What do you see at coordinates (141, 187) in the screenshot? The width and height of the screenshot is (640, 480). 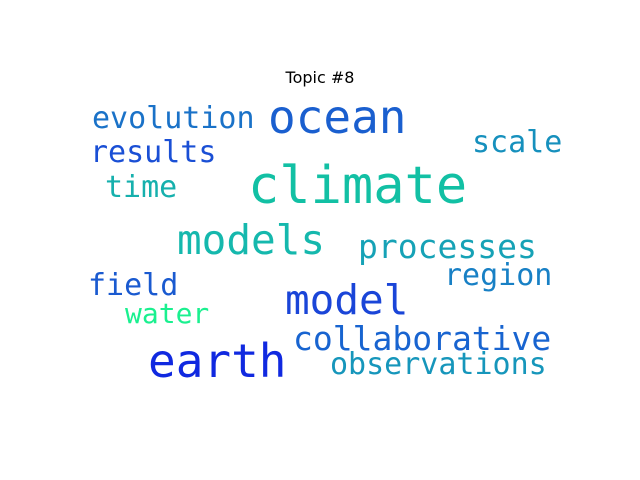 I see `word-time: time` at bounding box center [141, 187].